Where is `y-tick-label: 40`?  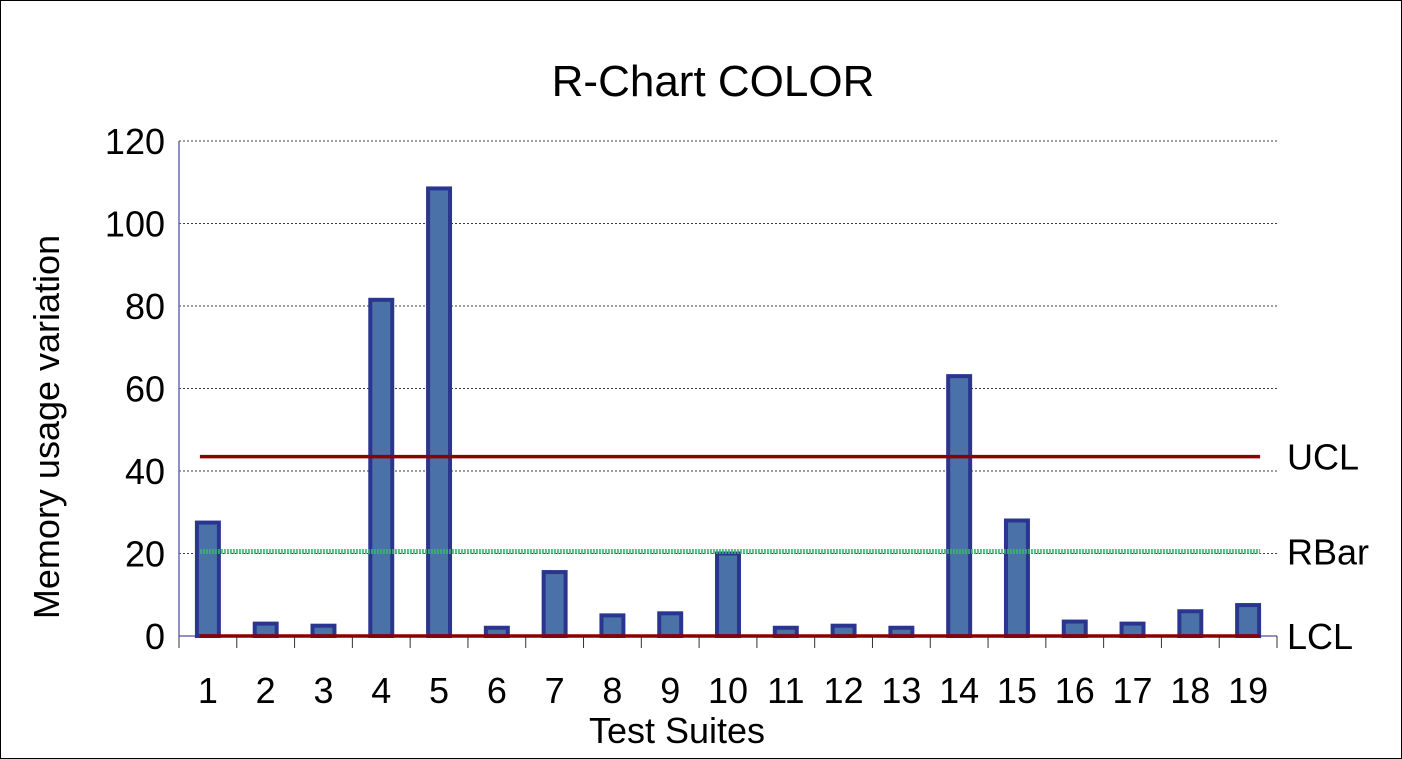
y-tick-label: 40 is located at coordinates (145, 471).